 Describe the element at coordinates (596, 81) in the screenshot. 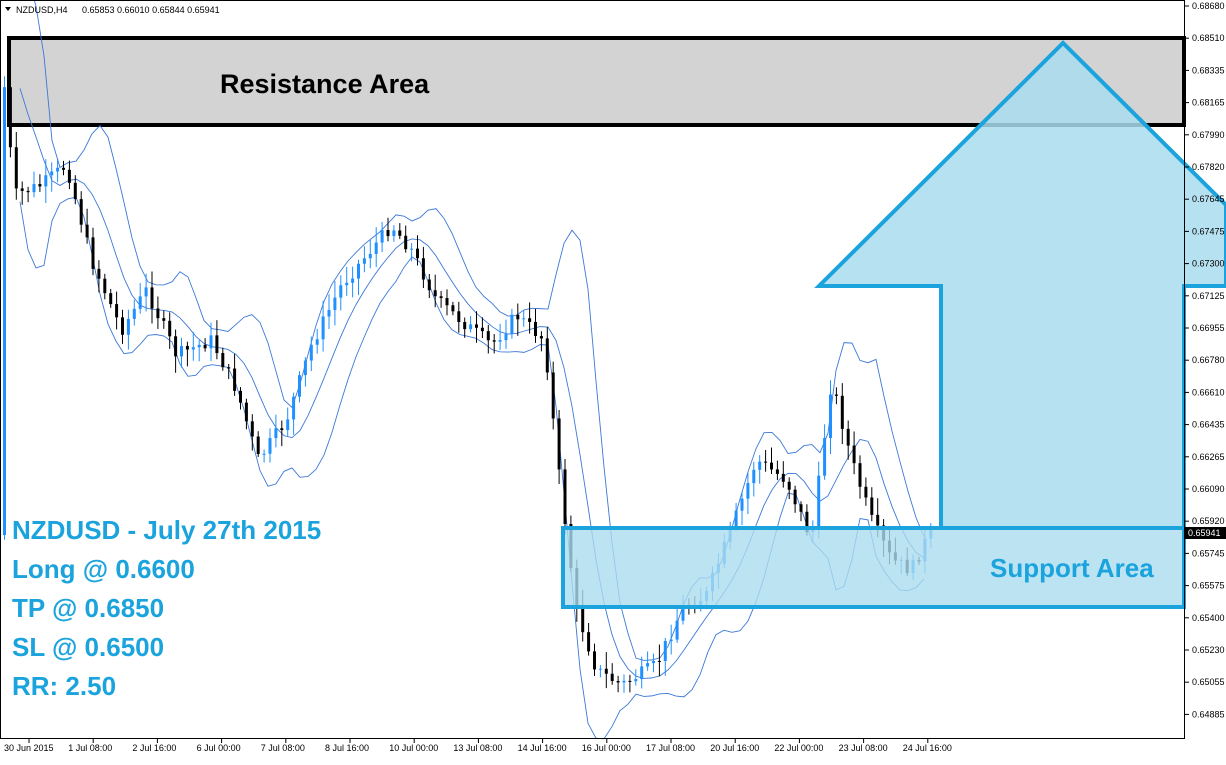

I see `resistance-zone: Resistance Area` at that location.